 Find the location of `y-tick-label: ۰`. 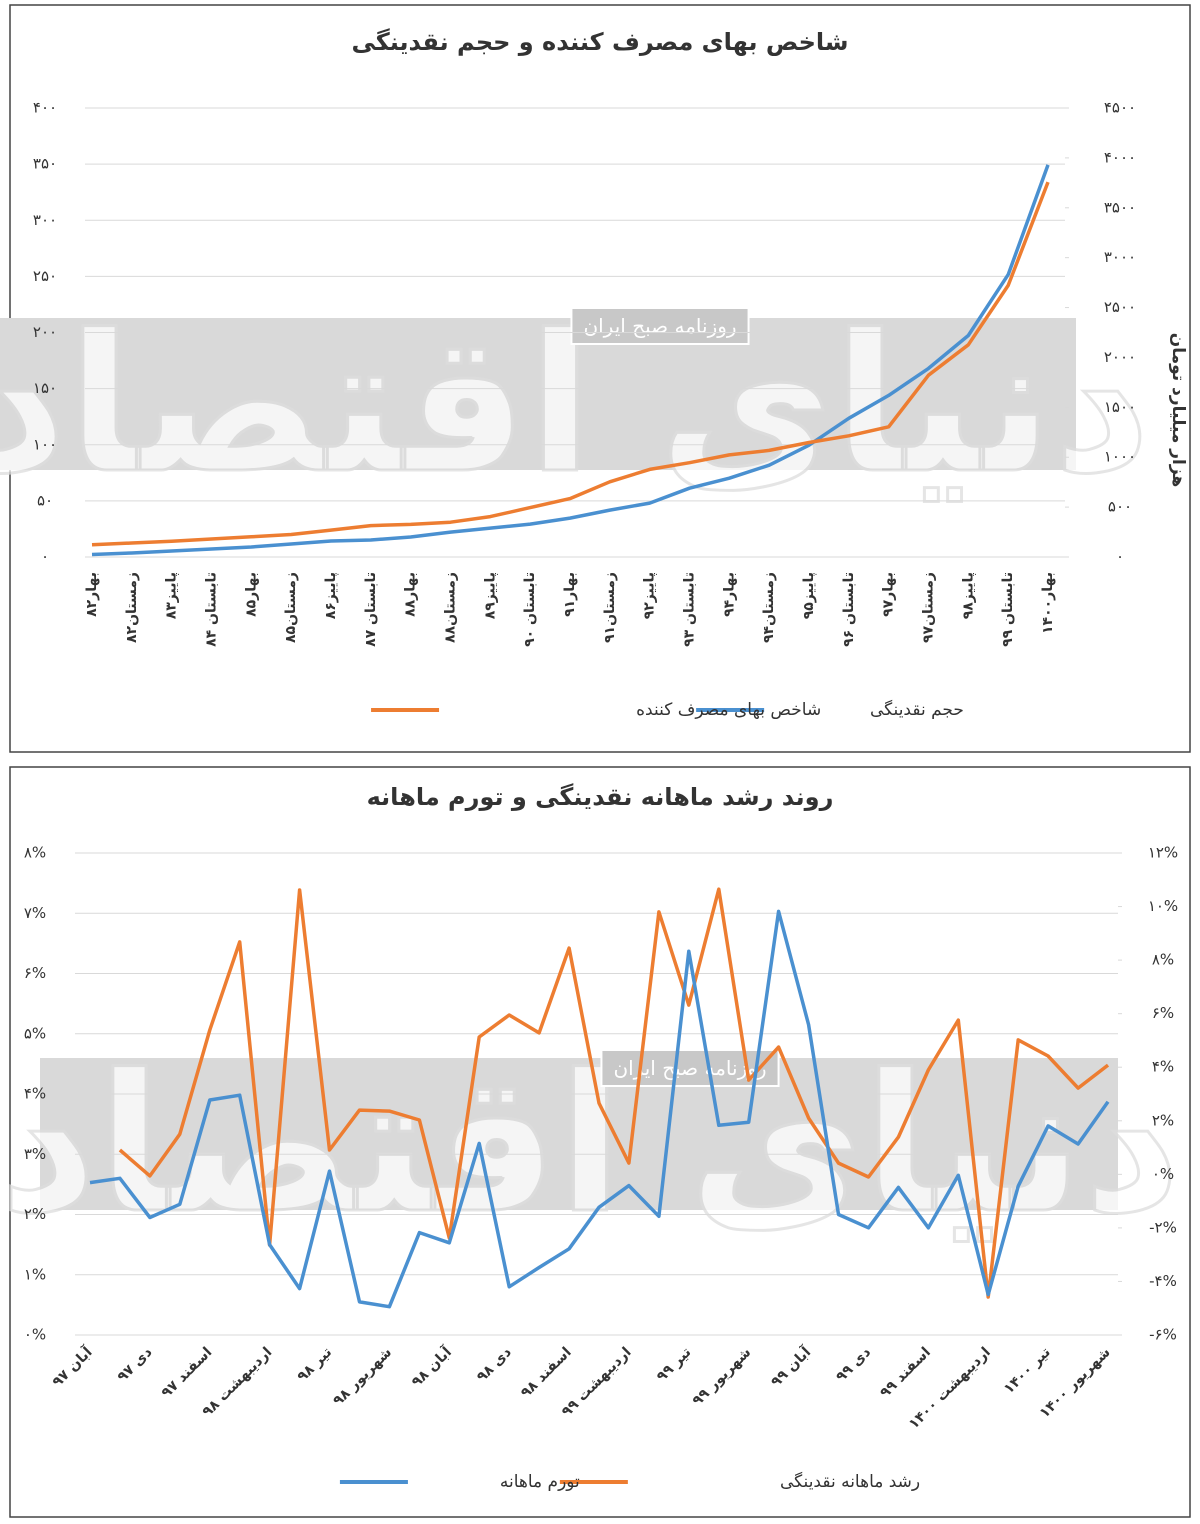

y-tick-label: ۰ is located at coordinates (45, 557).